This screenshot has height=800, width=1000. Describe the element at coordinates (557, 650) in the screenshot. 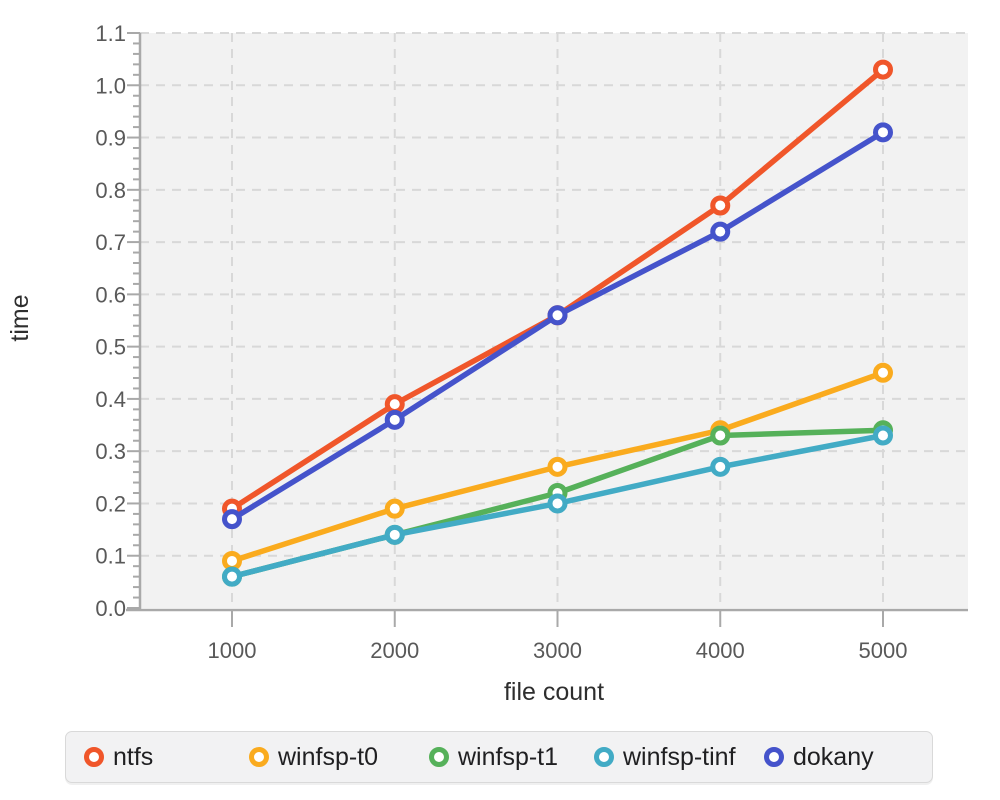

I see `x-tick-label: 3000` at that location.